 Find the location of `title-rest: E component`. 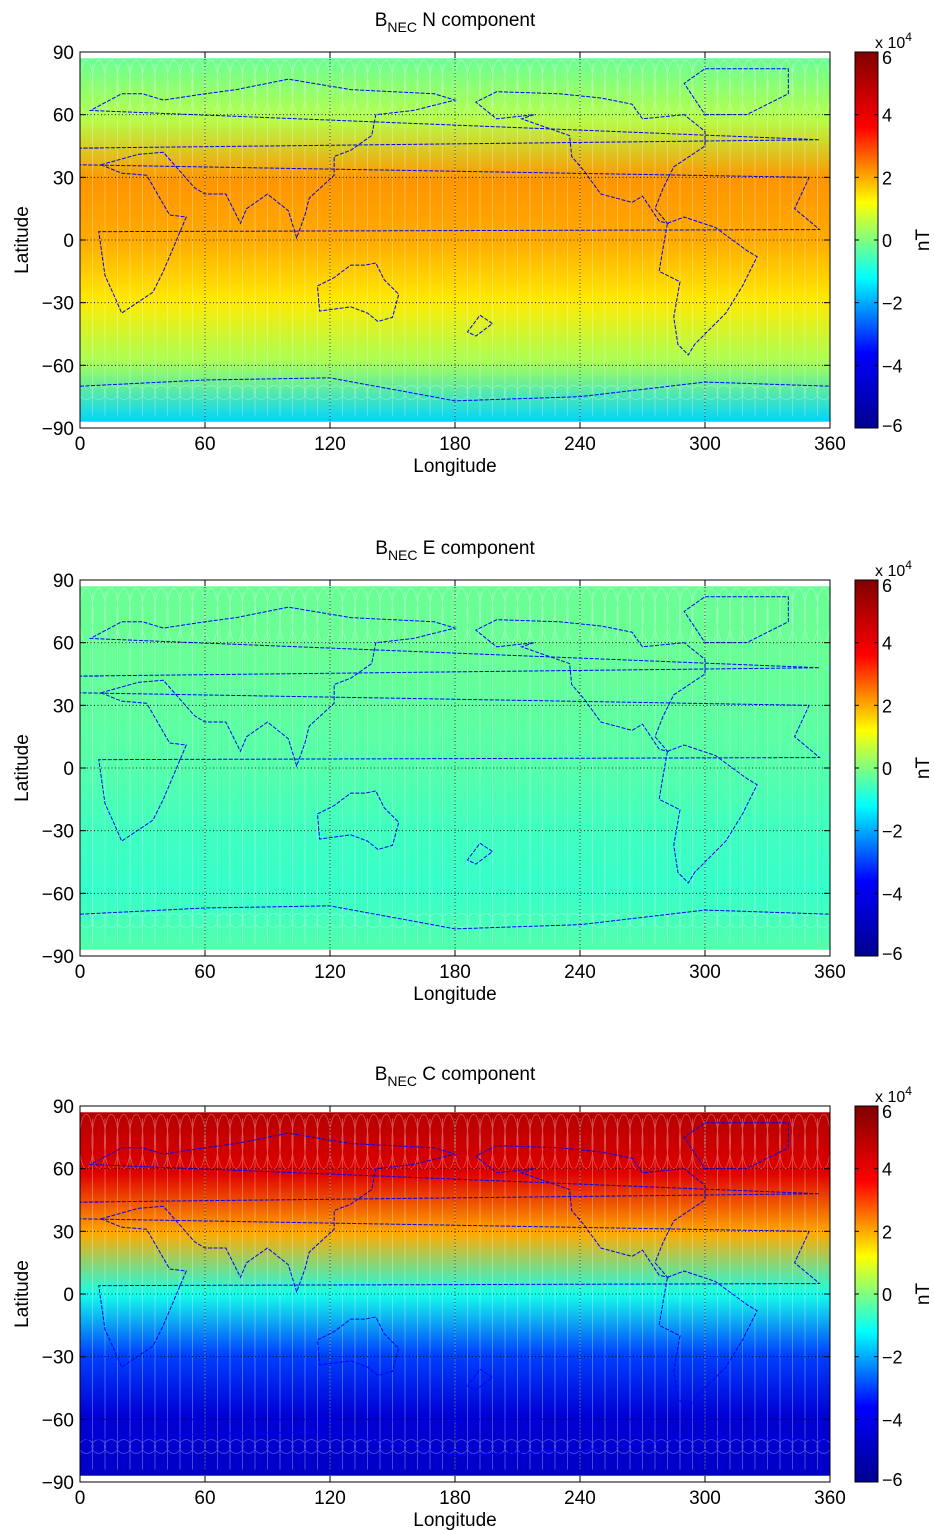

title-rest: E component is located at coordinates (477, 548).